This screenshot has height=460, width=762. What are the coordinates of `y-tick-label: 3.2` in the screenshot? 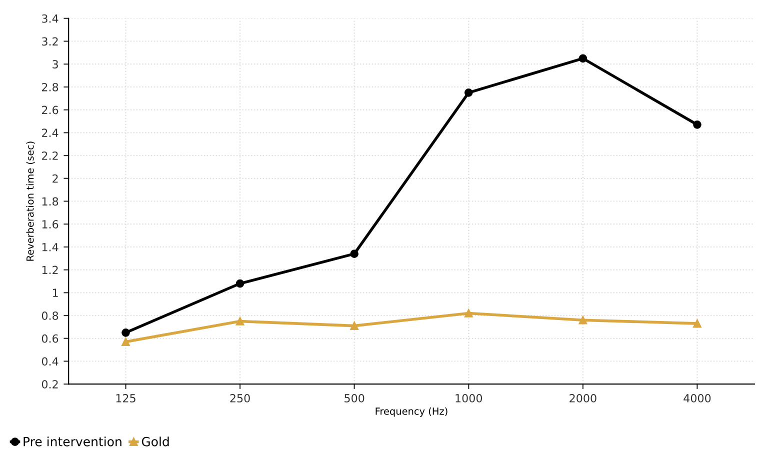 It's located at (50, 41).